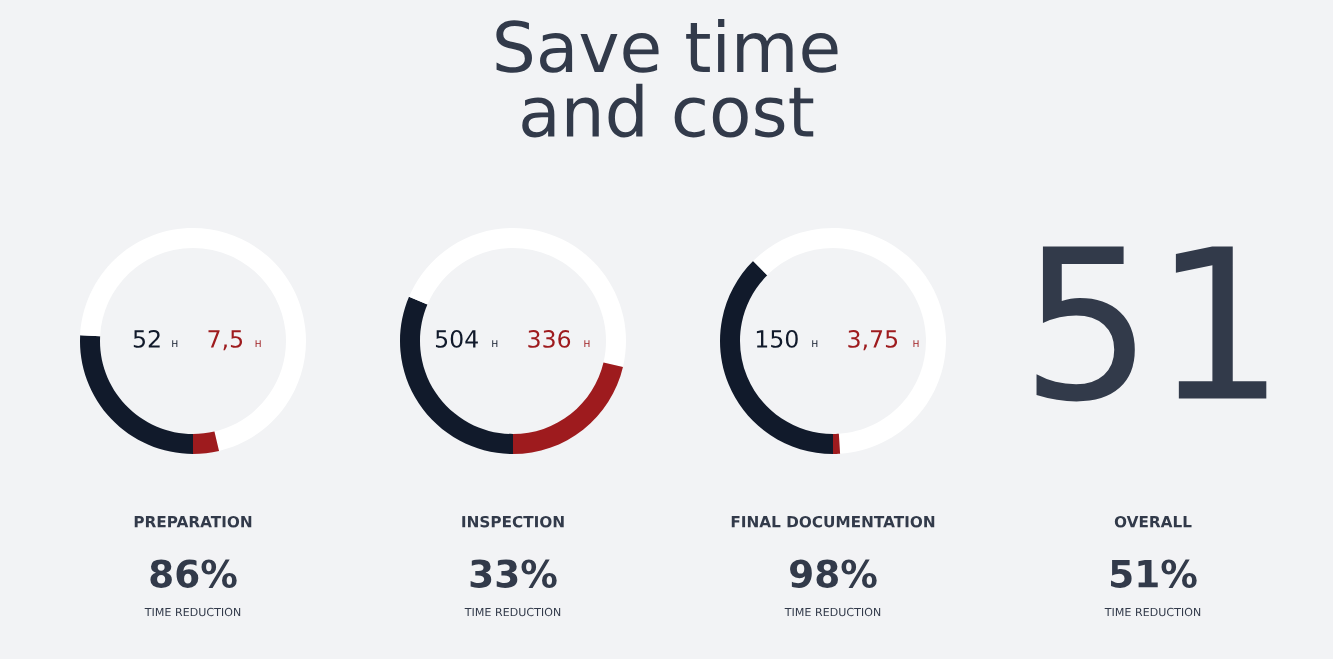 This screenshot has width=1333, height=659. What do you see at coordinates (155, 338) in the screenshot?
I see `text: 52 H` at bounding box center [155, 338].